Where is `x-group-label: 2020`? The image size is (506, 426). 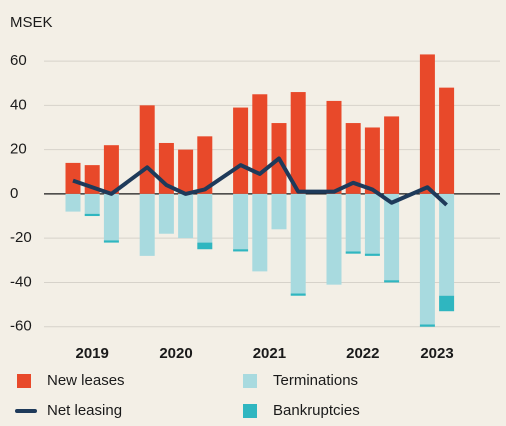 x-group-label: 2020 is located at coordinates (175, 353).